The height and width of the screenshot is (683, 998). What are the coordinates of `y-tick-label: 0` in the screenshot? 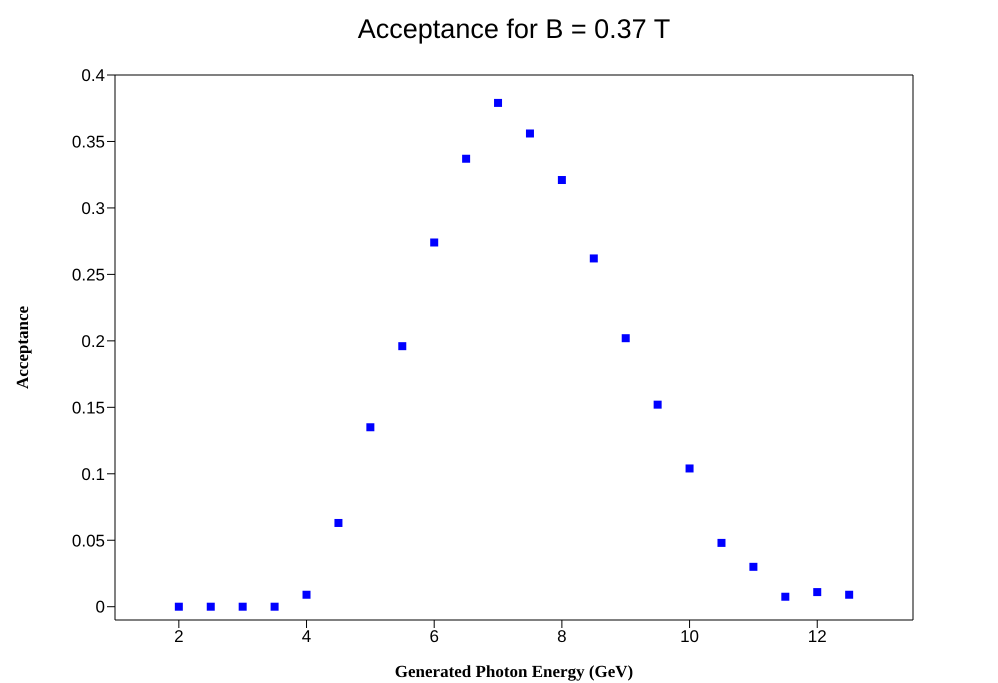 It's located at (100, 607).